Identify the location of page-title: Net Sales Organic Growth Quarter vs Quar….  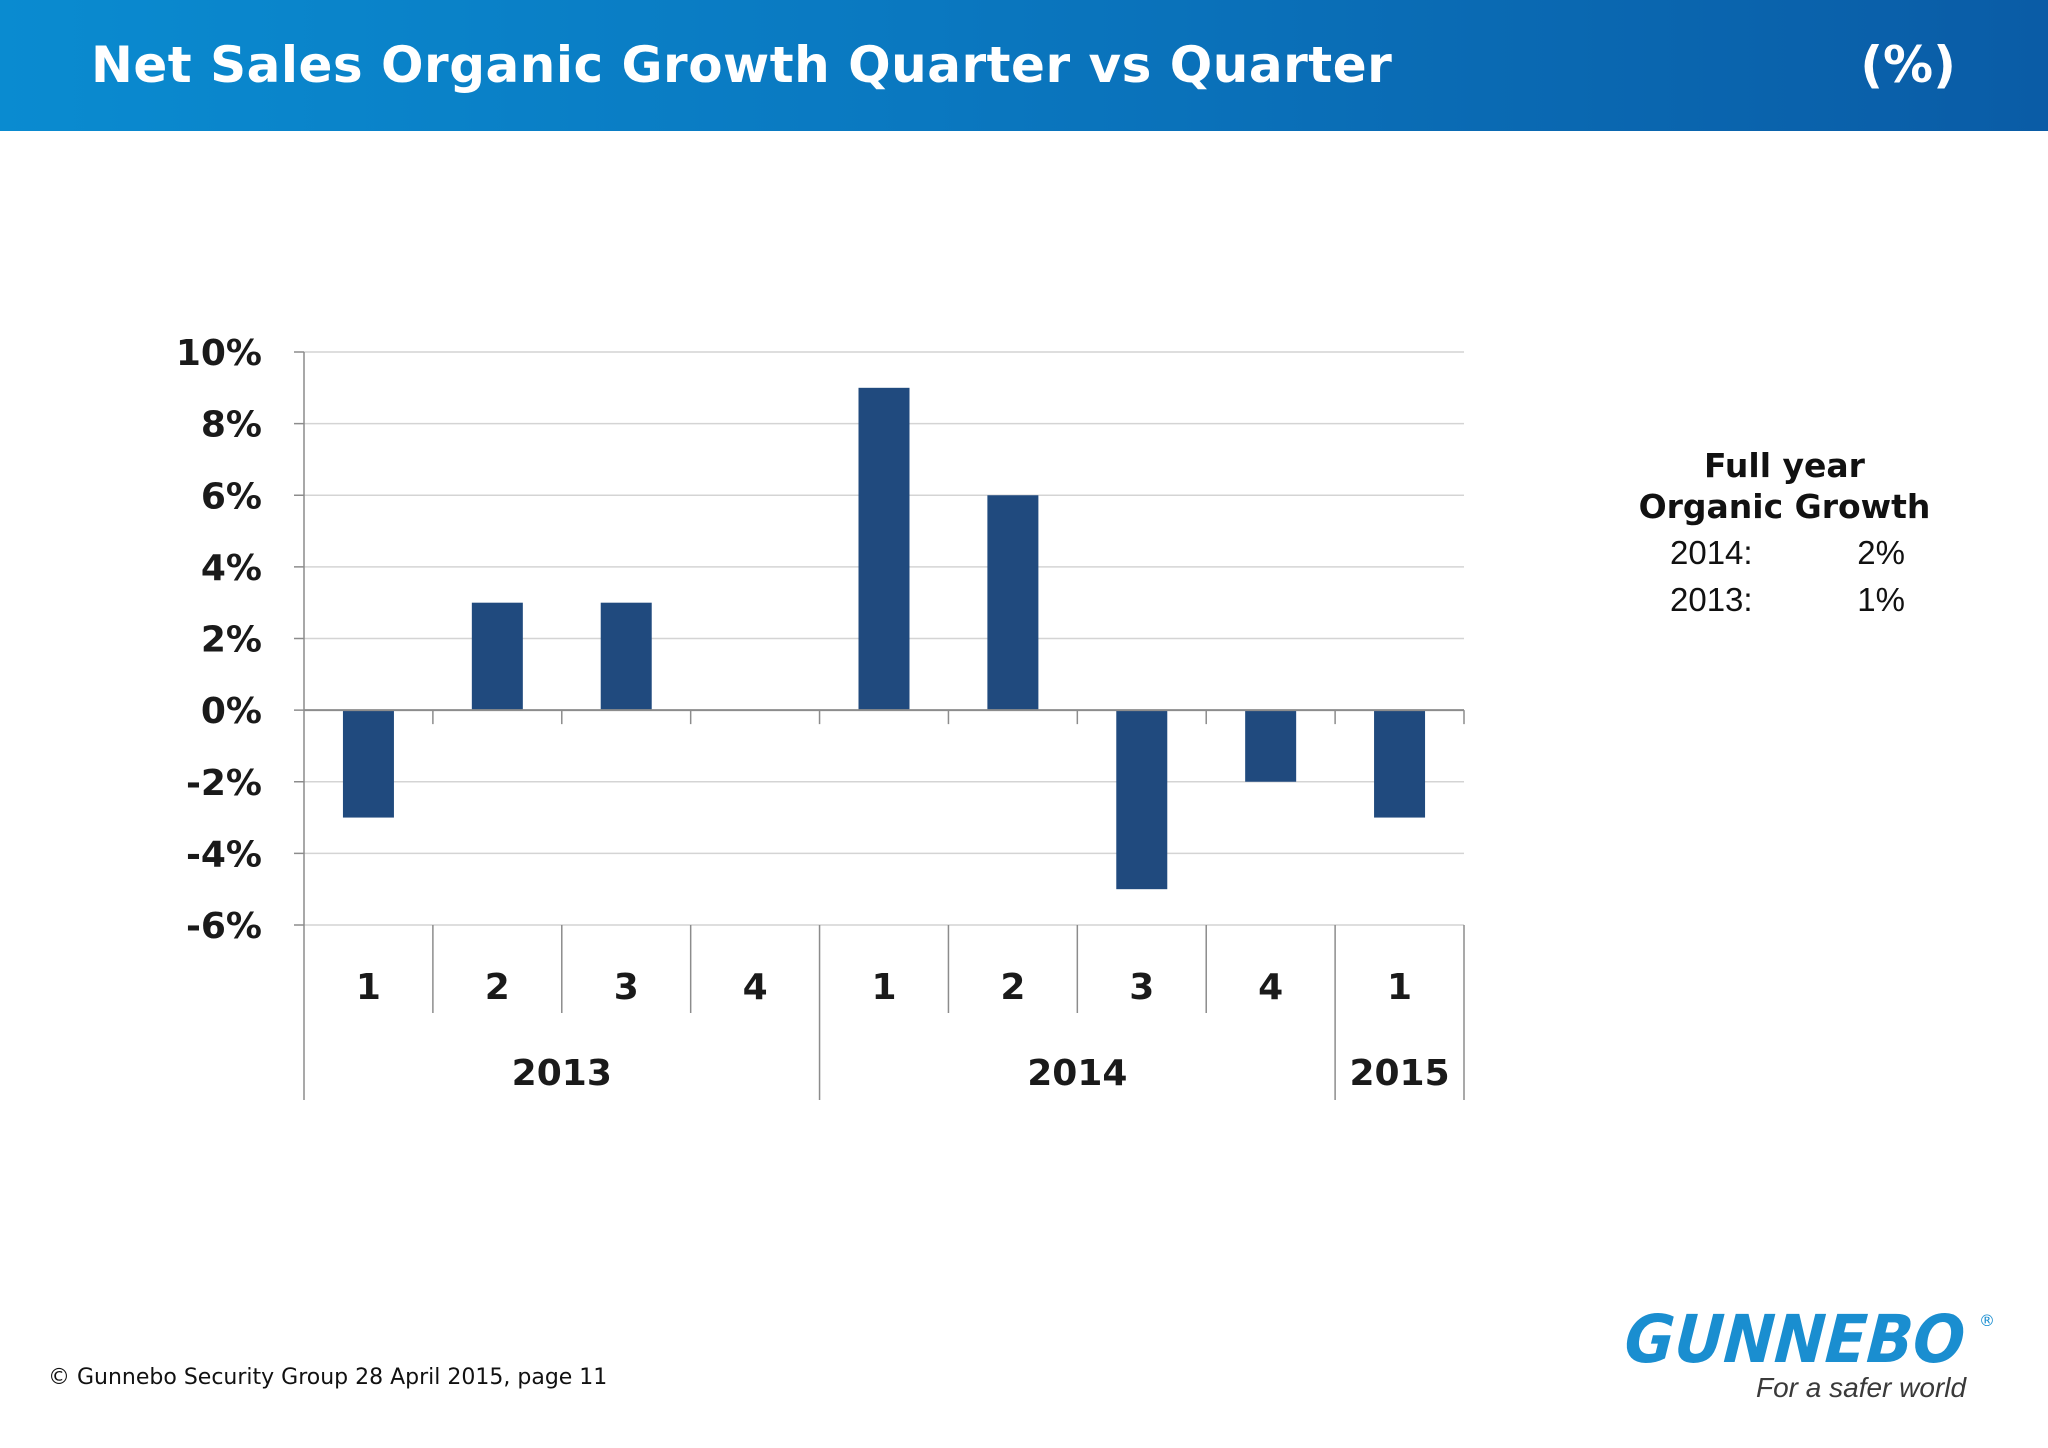
(742, 65).